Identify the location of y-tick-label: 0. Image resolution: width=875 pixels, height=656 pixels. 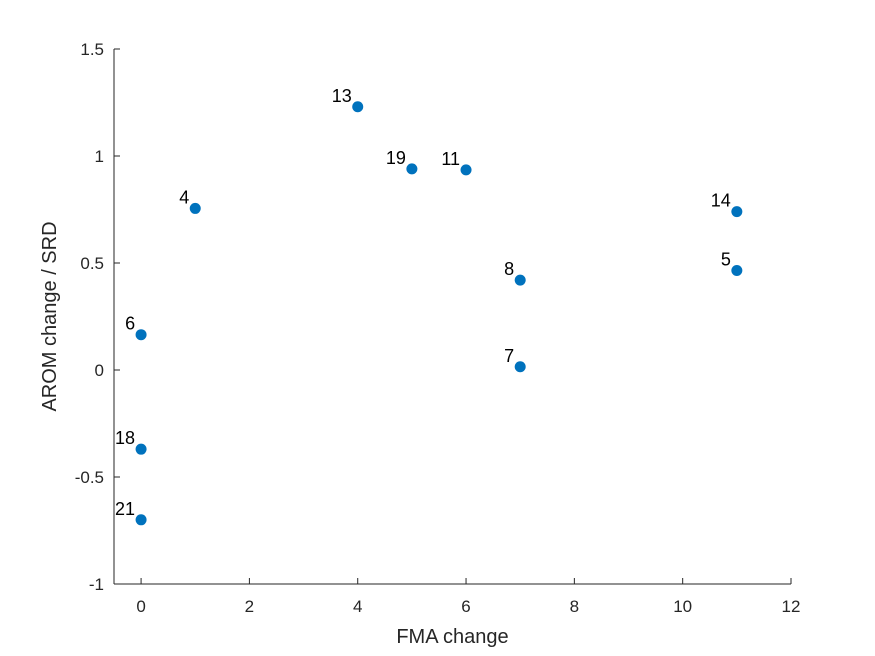
(99, 370).